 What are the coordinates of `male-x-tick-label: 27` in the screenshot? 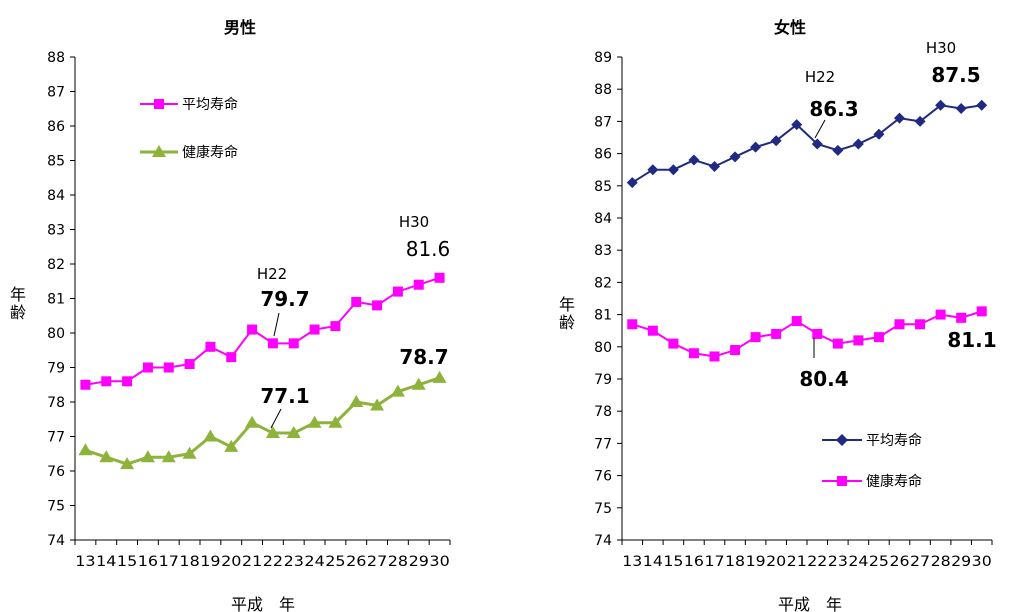 It's located at (377, 562).